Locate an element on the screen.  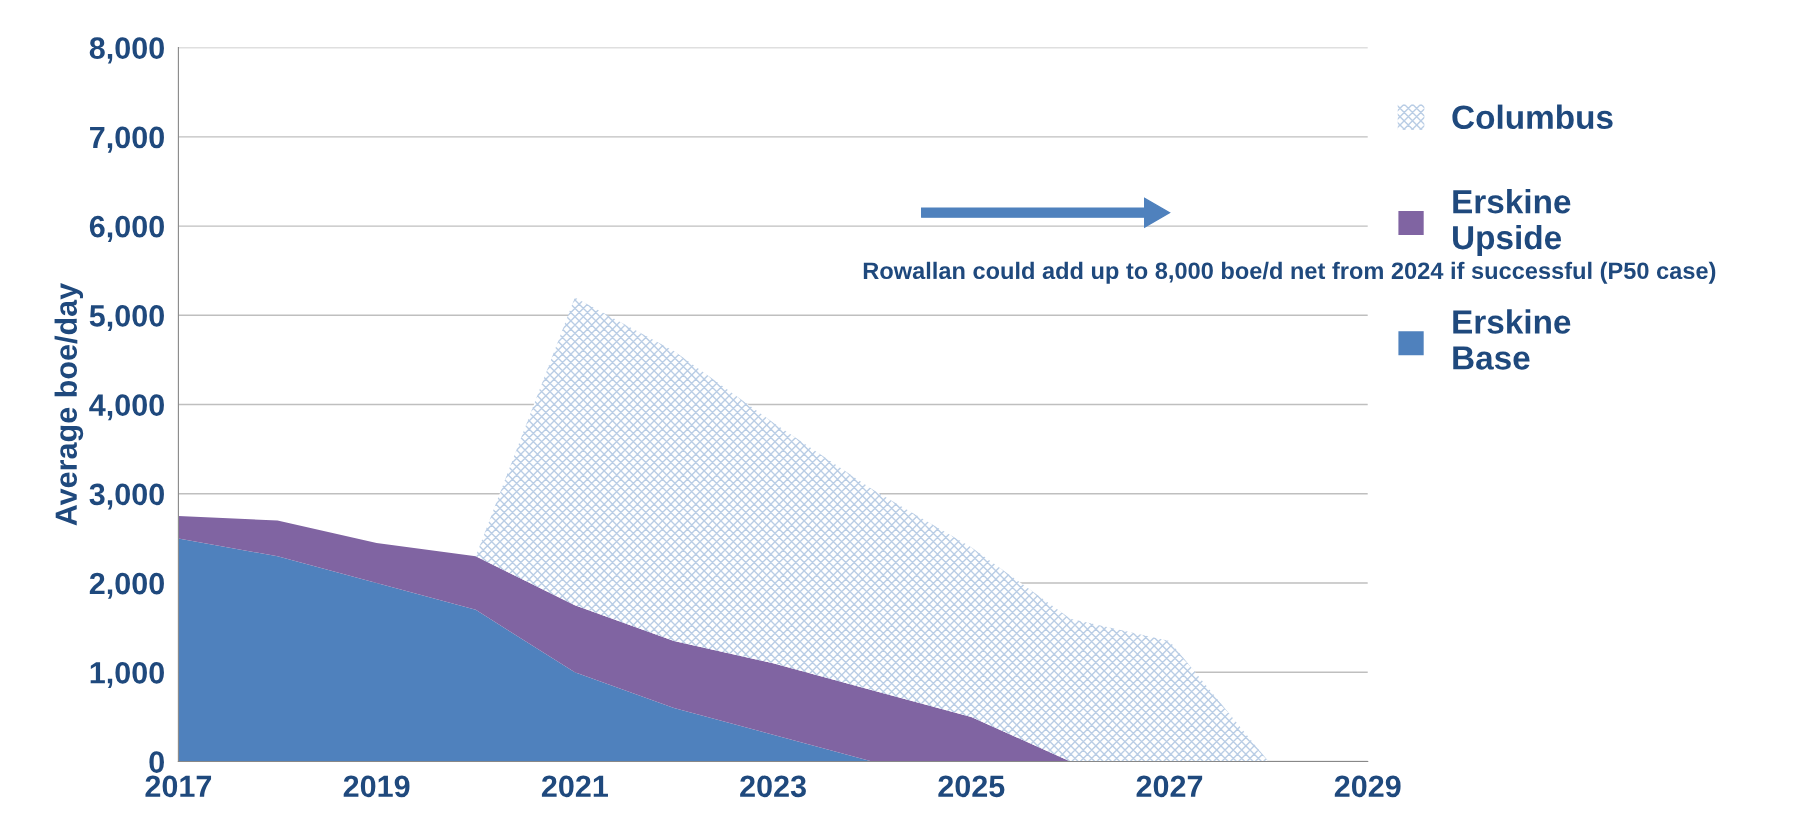
y-tick-label: 5,000 is located at coordinates (126, 318).